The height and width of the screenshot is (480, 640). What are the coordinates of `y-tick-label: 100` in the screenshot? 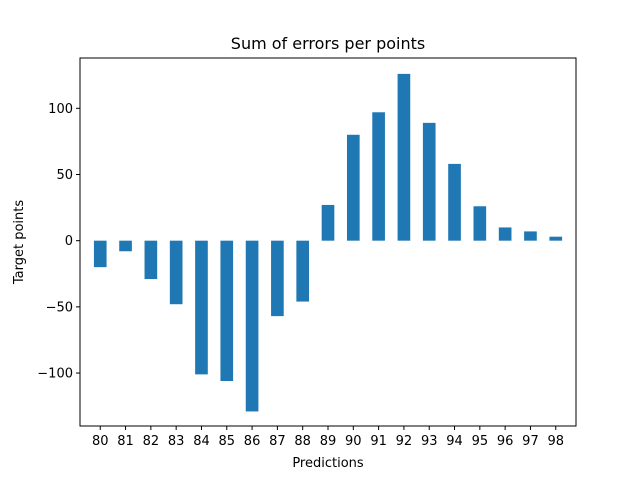 It's located at (60, 109).